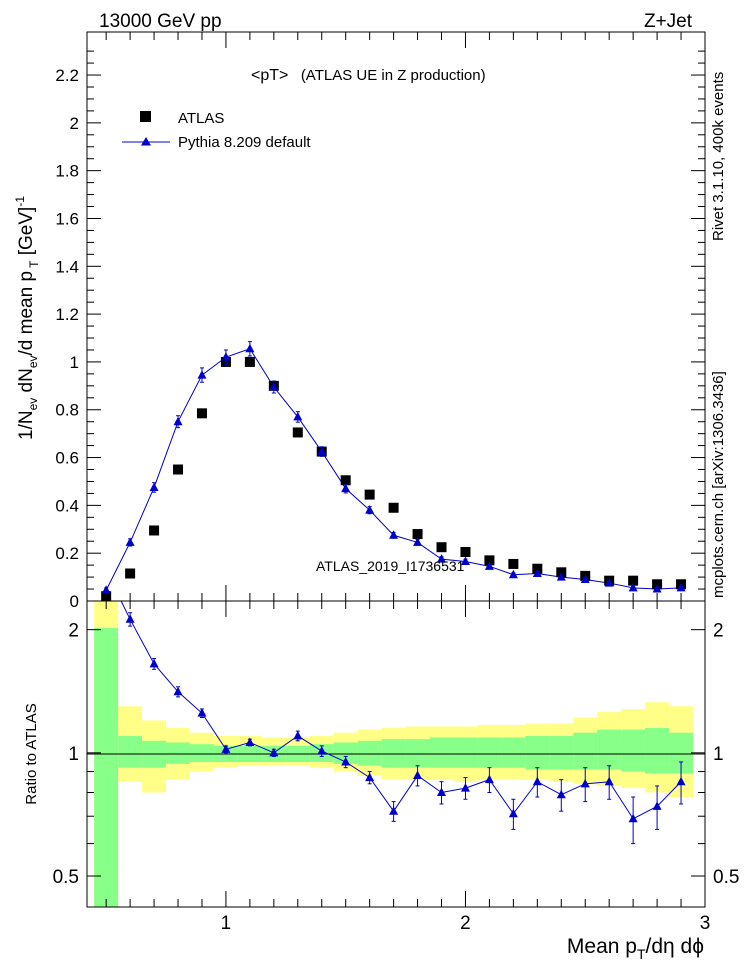  Describe the element at coordinates (718, 484) in the screenshot. I see `mcplots-label: mcplots.cern.ch [arXiv:1306.3436]` at that location.